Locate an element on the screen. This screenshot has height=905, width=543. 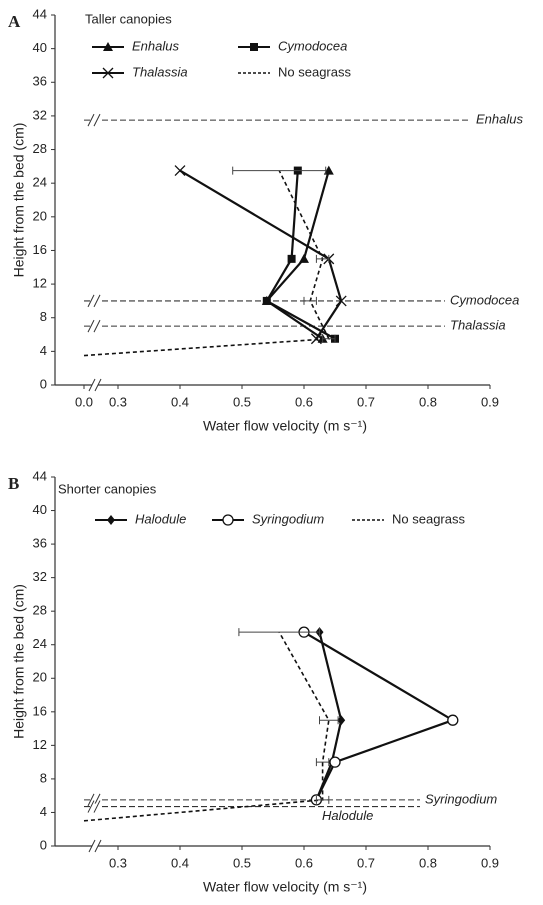
canopy-label: Syringodium is located at coordinates (461, 798).